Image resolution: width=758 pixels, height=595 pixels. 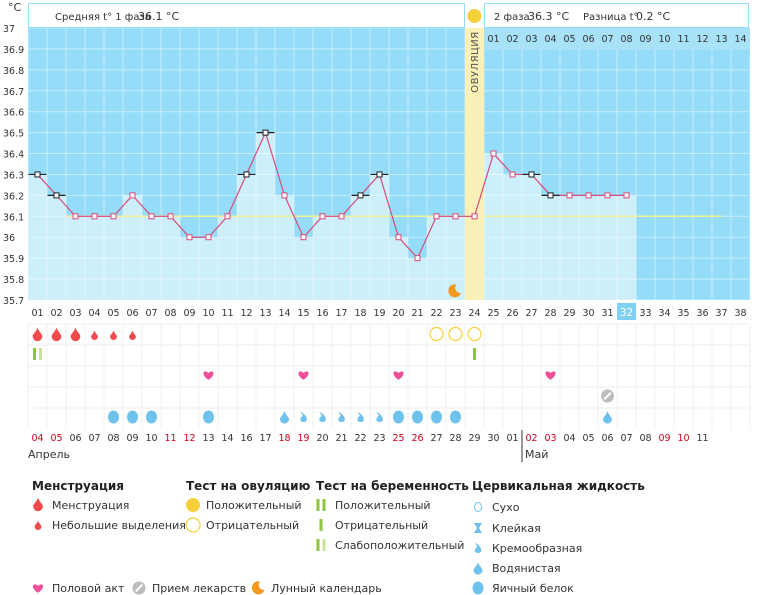 What do you see at coordinates (645, 39) in the screenshot?
I see `phase2-day-label: 09` at bounding box center [645, 39].